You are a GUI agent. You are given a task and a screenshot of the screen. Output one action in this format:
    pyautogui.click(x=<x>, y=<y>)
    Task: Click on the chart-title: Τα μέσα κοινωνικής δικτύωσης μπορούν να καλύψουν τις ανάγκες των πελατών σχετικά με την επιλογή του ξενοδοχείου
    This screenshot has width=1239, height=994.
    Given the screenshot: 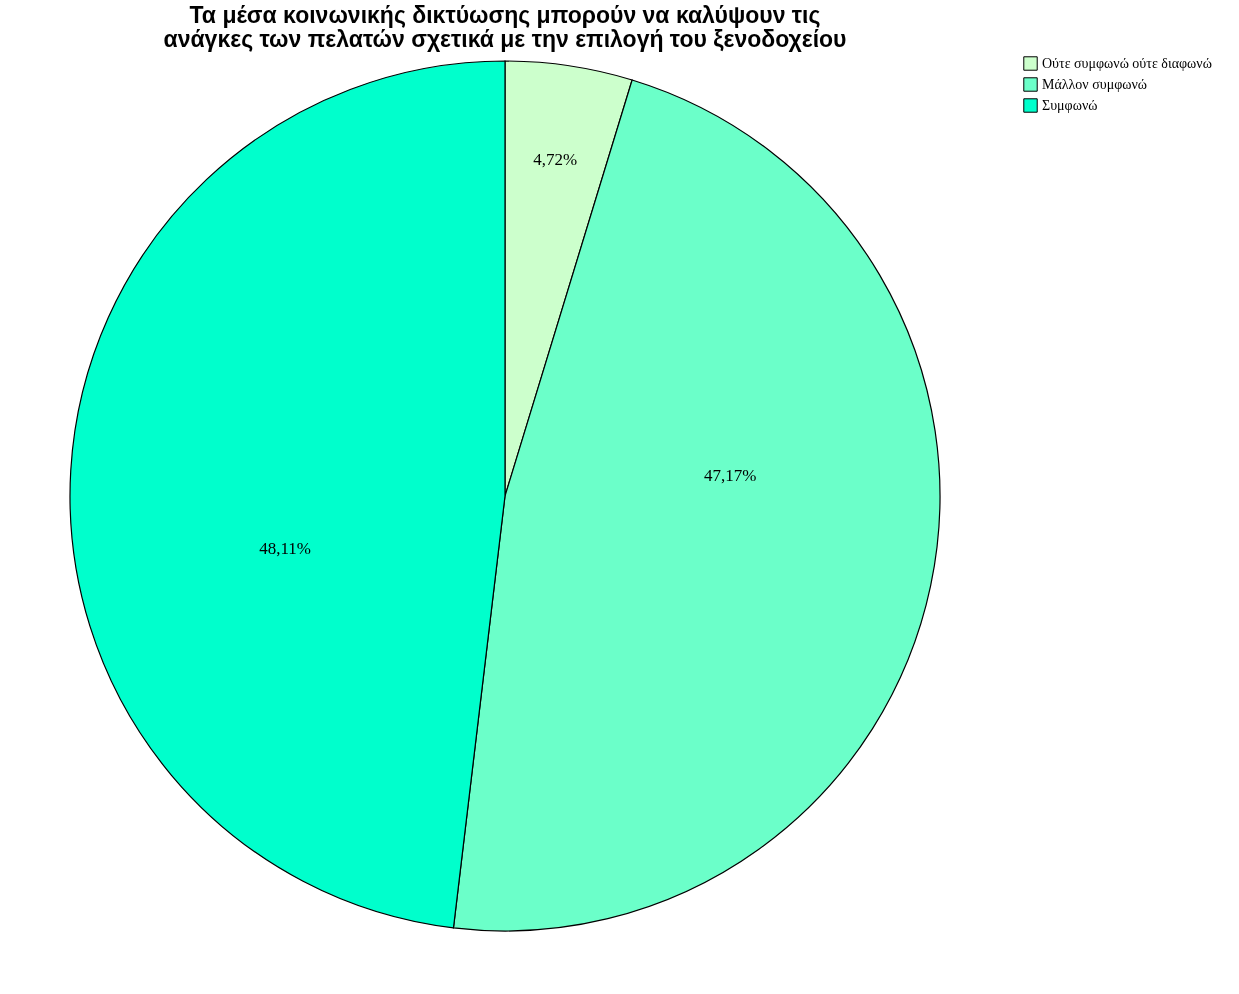 What is the action you would take?
    pyautogui.click(x=505, y=27)
    